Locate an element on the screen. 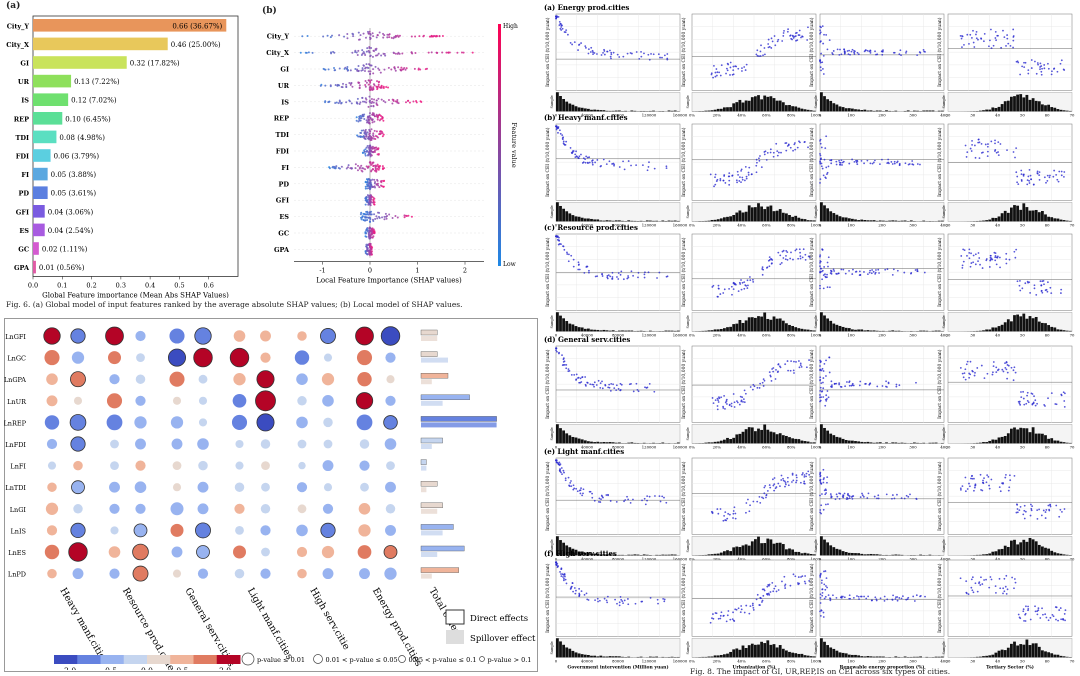 The height and width of the screenshot is (676, 1080). total-direct-bar is located at coordinates (423, 462).